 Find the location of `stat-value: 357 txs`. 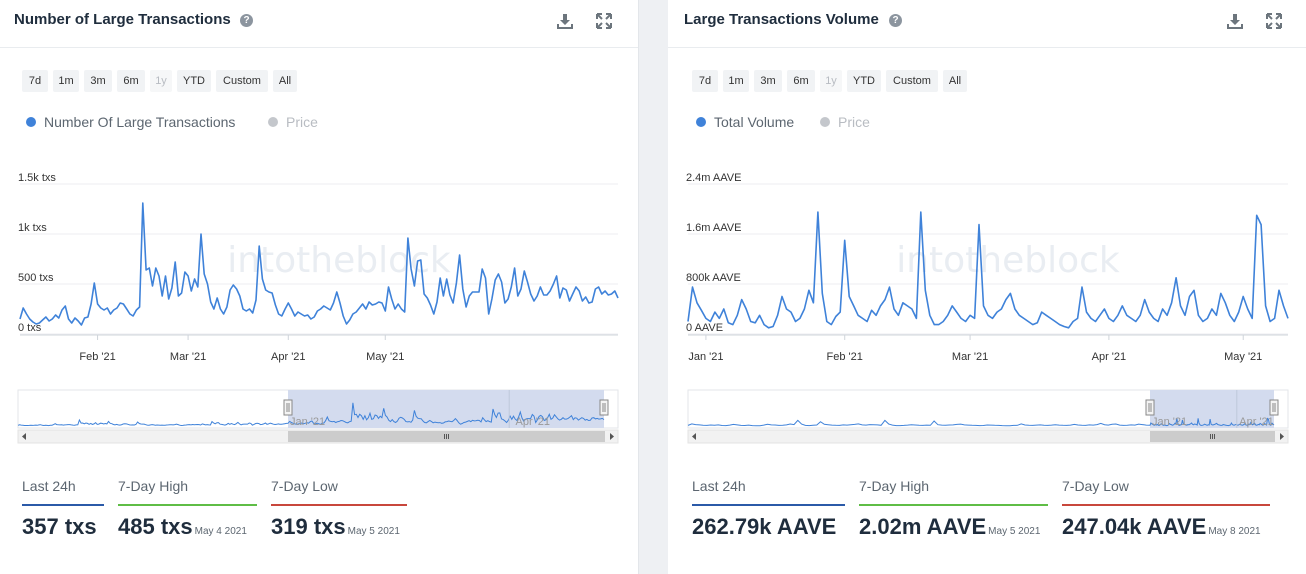

stat-value: 357 txs is located at coordinates (59, 526).